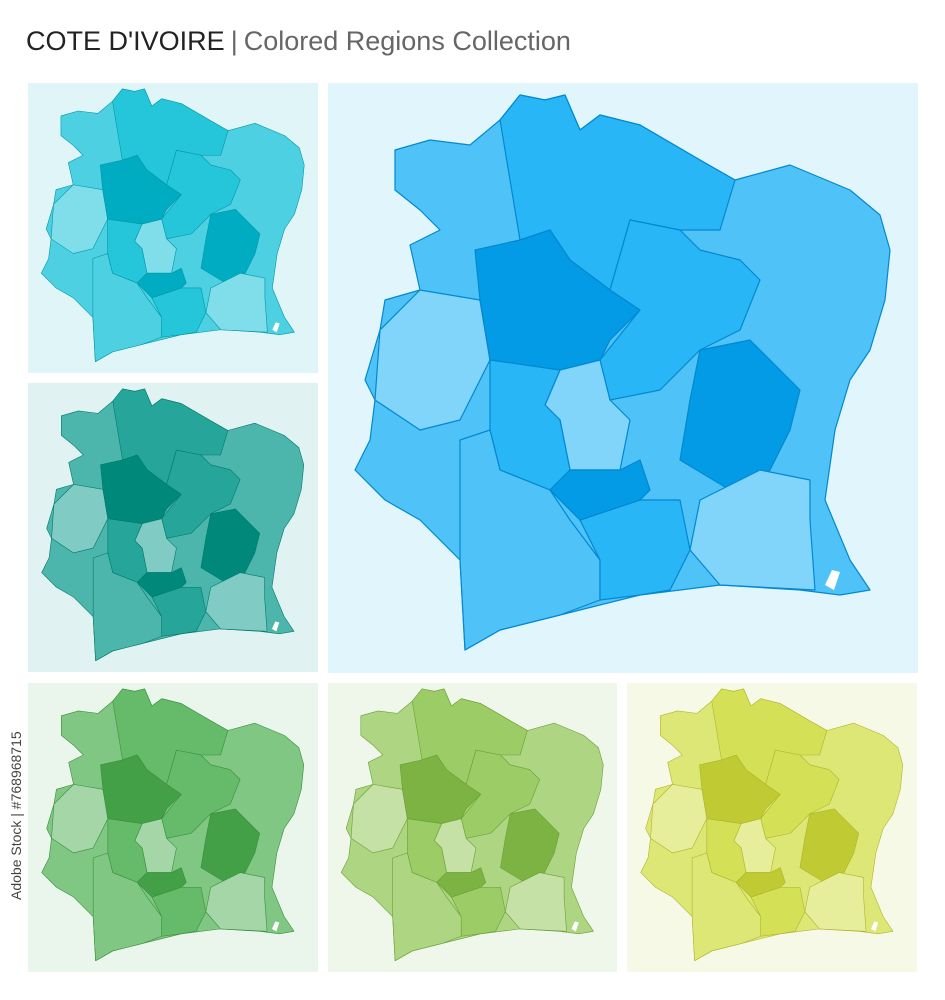  I want to click on panel-lime, so click(772, 827).